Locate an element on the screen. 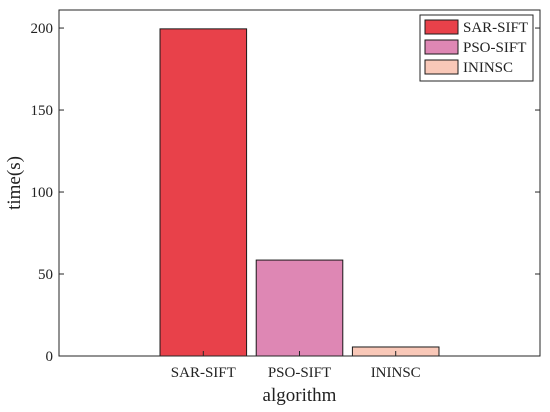  x-axis-label: algorithm is located at coordinates (300, 395).